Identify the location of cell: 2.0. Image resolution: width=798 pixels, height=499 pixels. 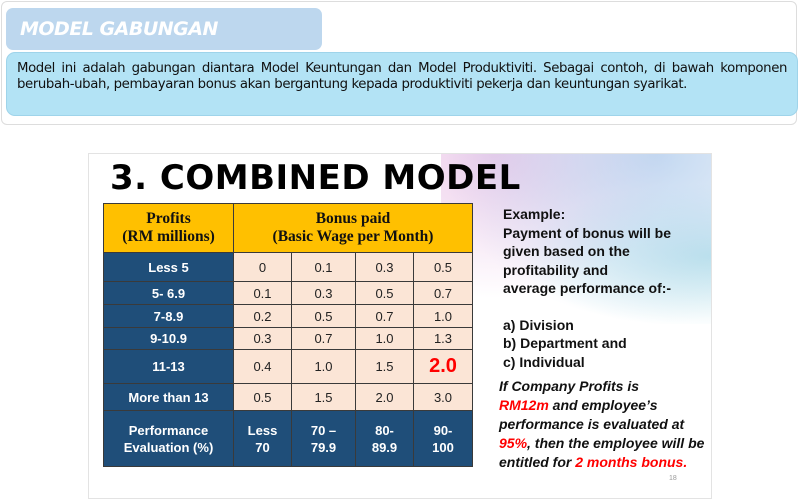
(384, 397).